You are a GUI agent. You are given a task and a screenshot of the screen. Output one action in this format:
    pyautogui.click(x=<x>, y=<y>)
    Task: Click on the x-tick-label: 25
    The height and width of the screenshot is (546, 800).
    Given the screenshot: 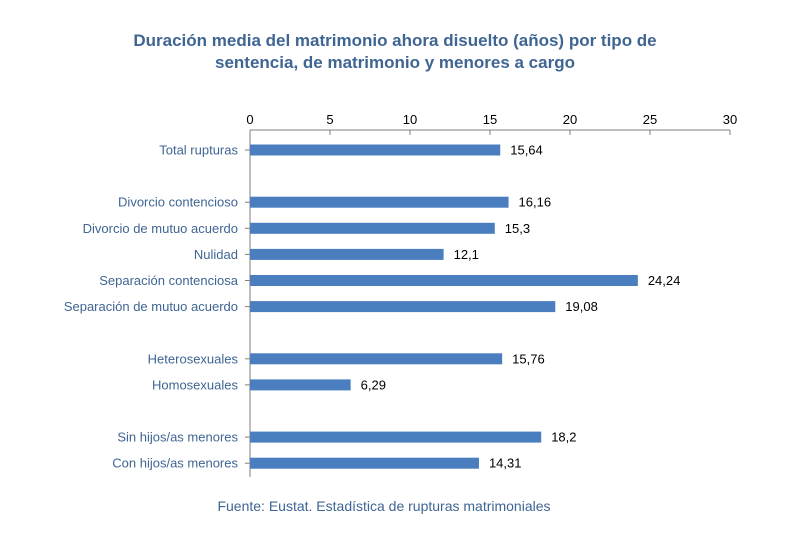 What is the action you would take?
    pyautogui.click(x=650, y=119)
    